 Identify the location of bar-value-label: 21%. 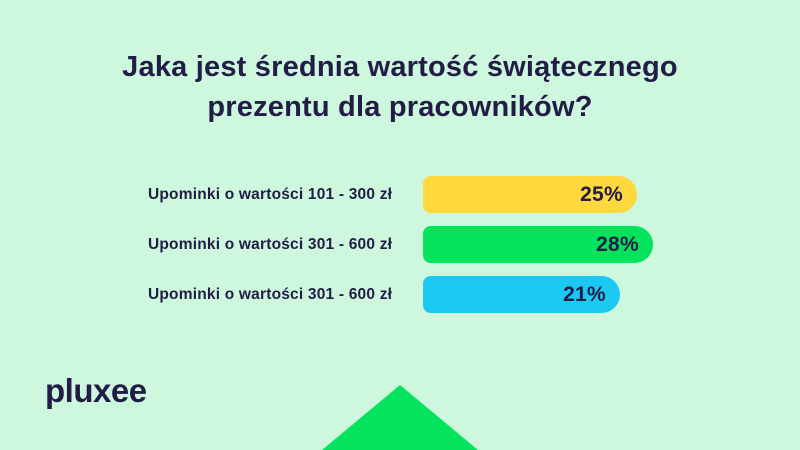
(584, 294).